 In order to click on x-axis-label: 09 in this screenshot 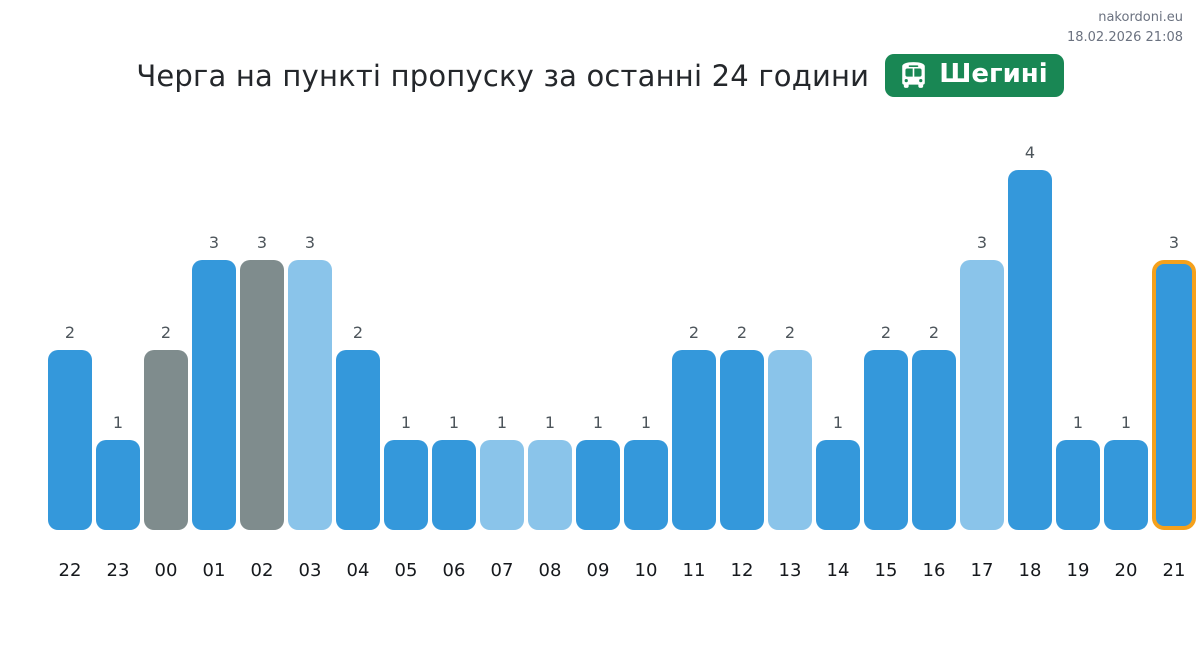, I will do `click(598, 570)`.